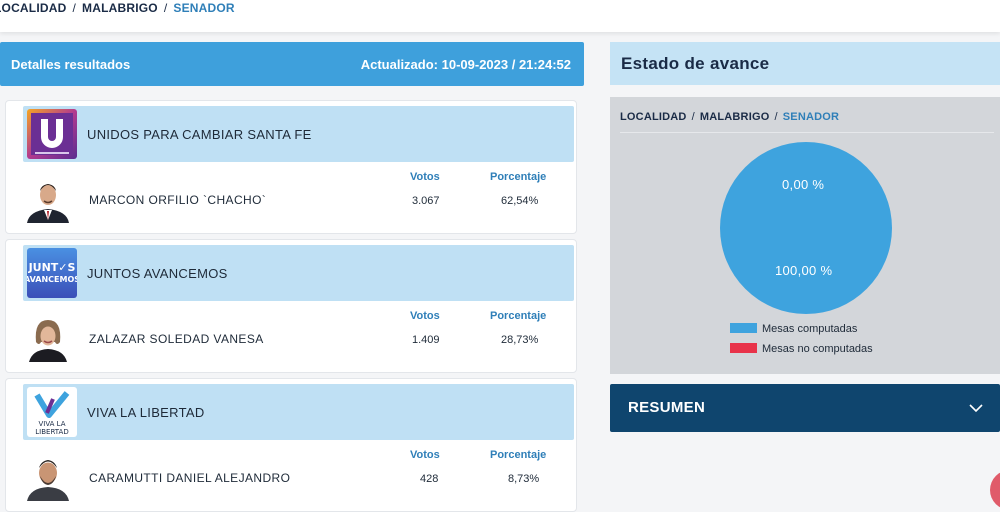  What do you see at coordinates (743, 328) in the screenshot?
I see `legend-swatch-computadas` at bounding box center [743, 328].